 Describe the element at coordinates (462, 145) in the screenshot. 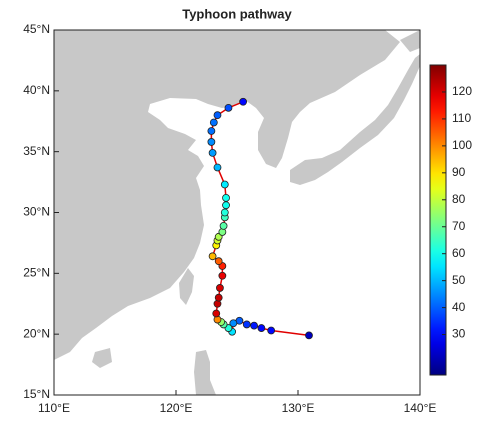

I see `colorbar-tick-label: 100` at that location.